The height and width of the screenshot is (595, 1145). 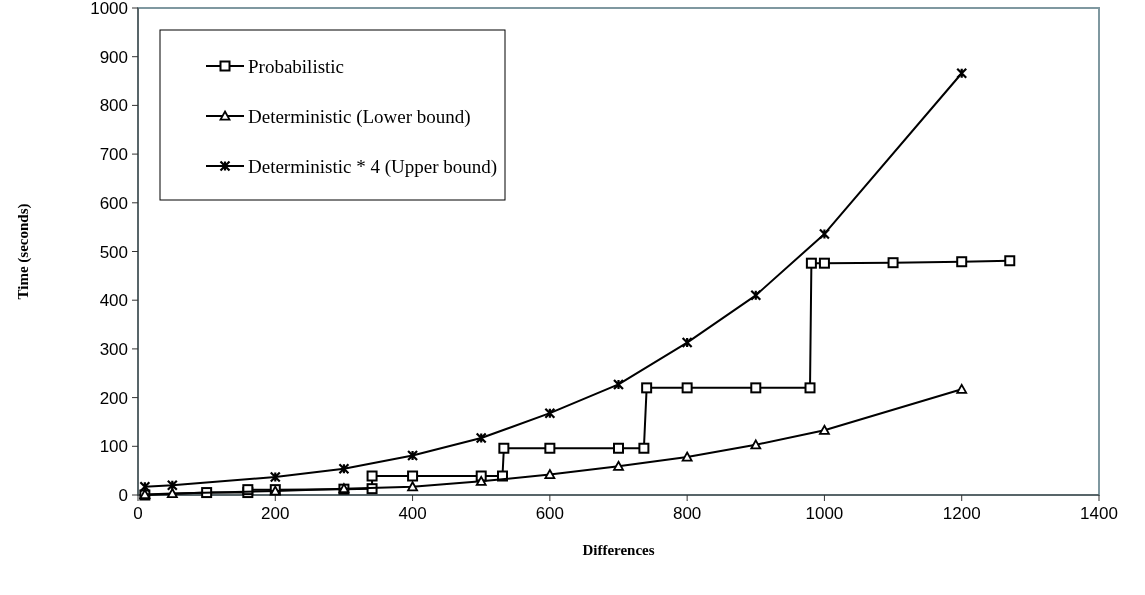 I want to click on y-tick-label: 200, so click(x=113, y=398).